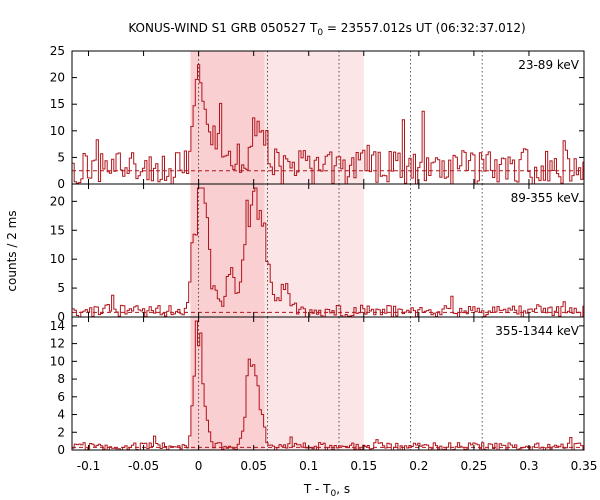 This screenshot has width=600, height=500. What do you see at coordinates (61, 397) in the screenshot?
I see `y-tick-label: 6` at bounding box center [61, 397].